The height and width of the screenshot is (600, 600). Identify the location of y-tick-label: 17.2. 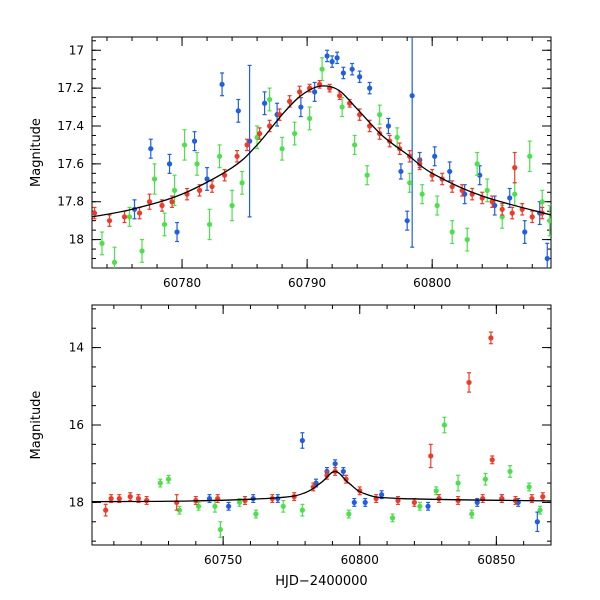
(70, 88).